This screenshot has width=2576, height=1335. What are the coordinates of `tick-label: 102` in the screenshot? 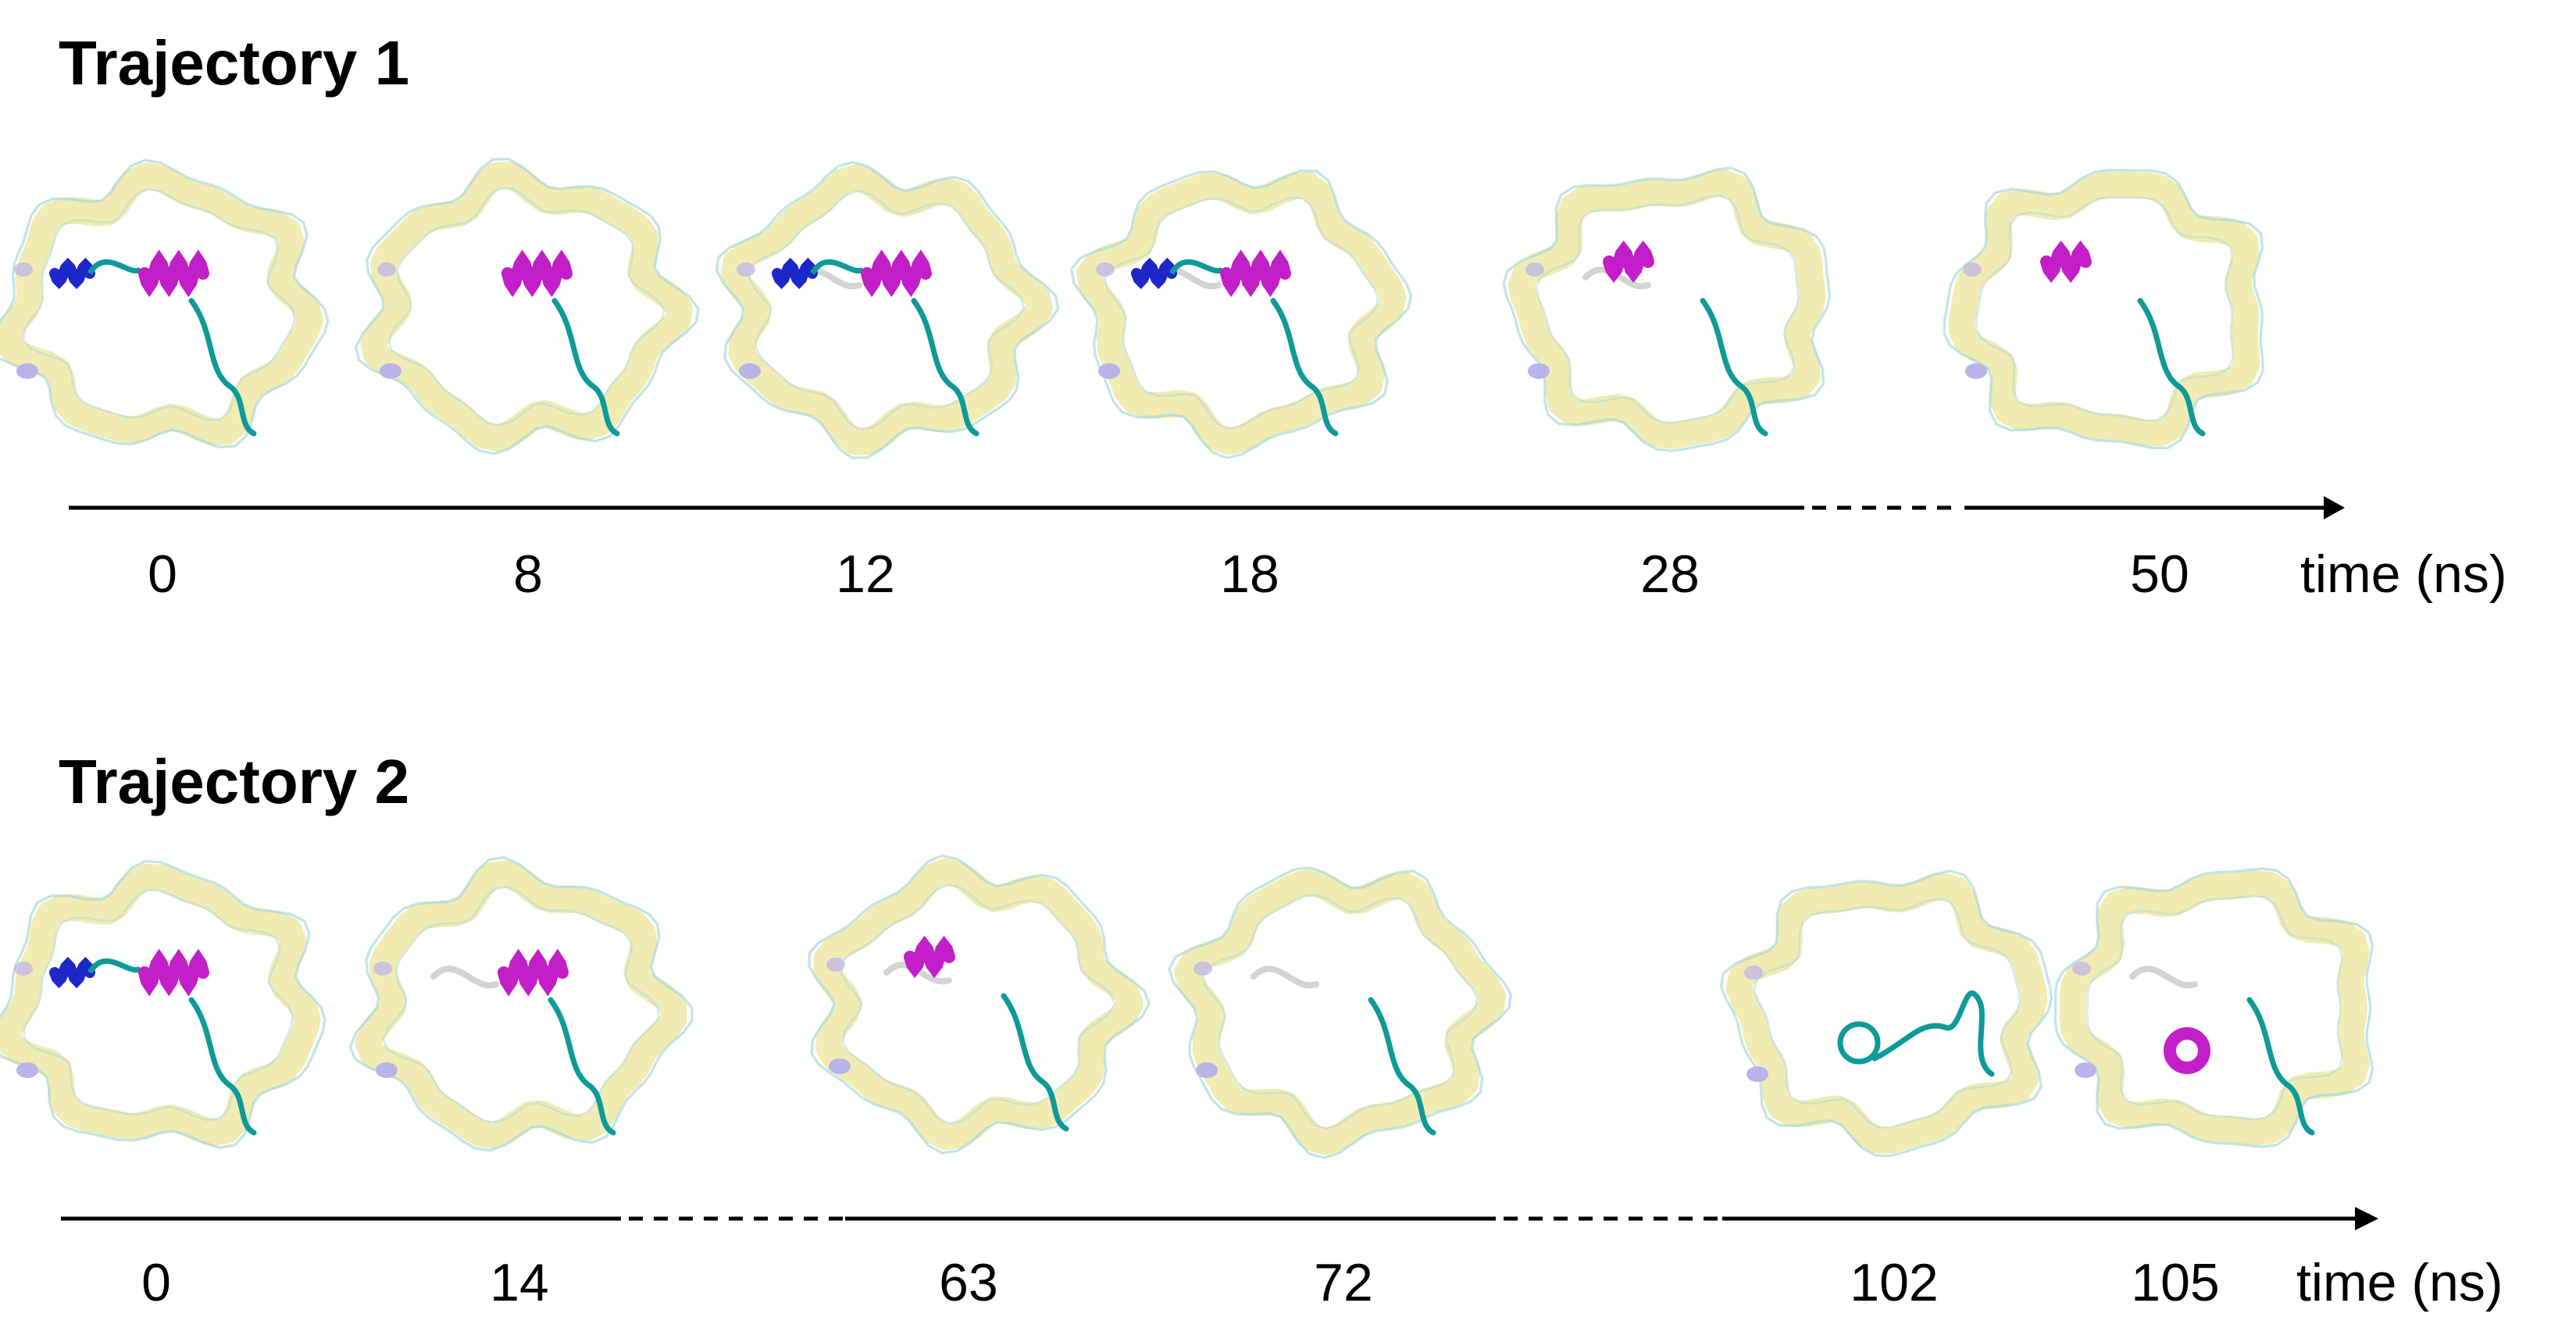 It's located at (1894, 1282).